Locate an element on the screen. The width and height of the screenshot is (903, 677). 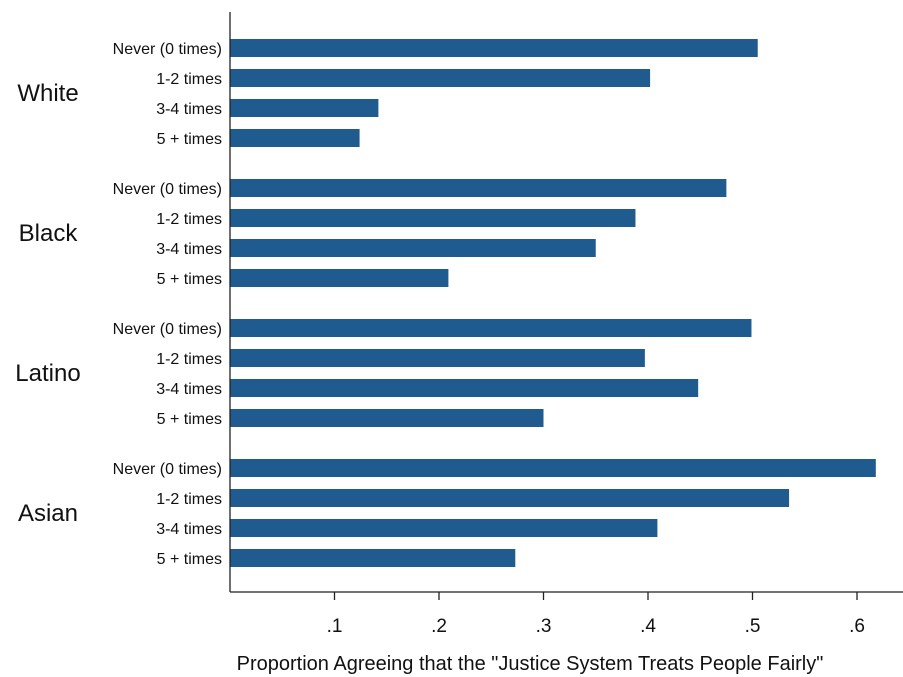
group-label-white: White is located at coordinates (47, 93).